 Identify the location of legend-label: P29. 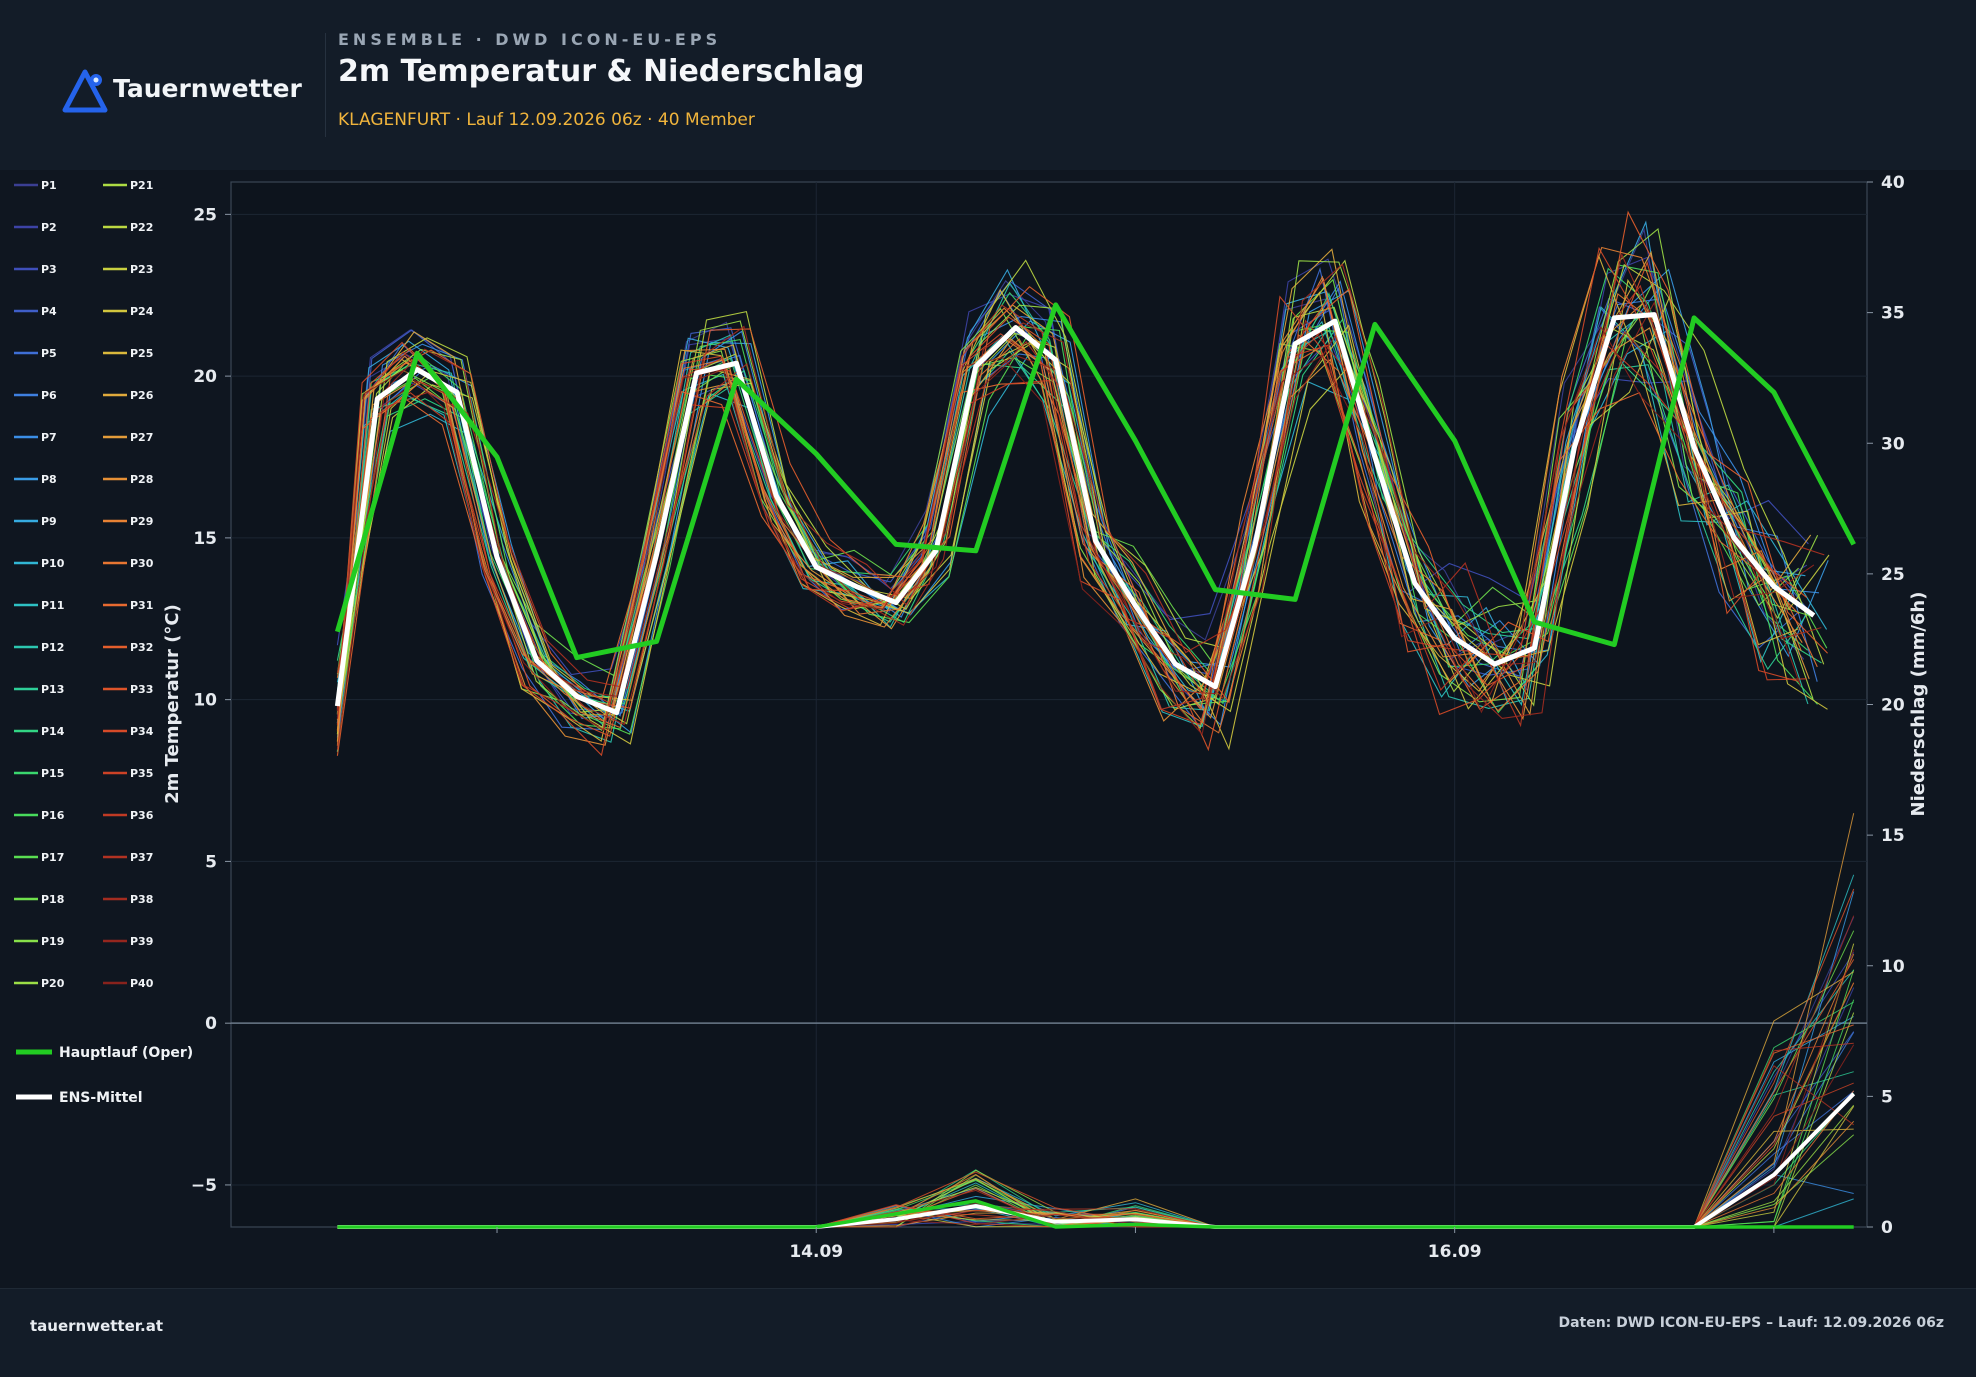
(141, 521).